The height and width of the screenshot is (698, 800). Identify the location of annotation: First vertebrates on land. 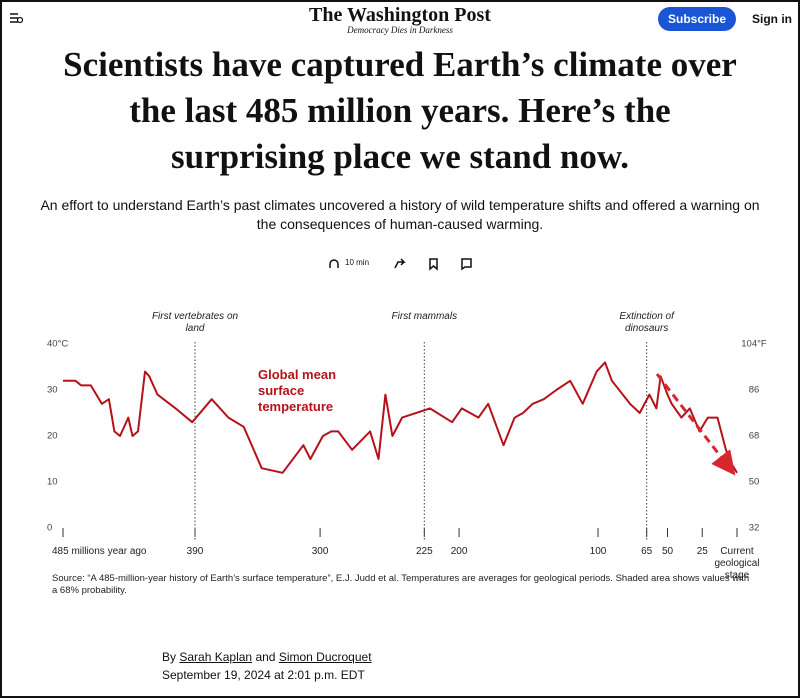
(195, 322).